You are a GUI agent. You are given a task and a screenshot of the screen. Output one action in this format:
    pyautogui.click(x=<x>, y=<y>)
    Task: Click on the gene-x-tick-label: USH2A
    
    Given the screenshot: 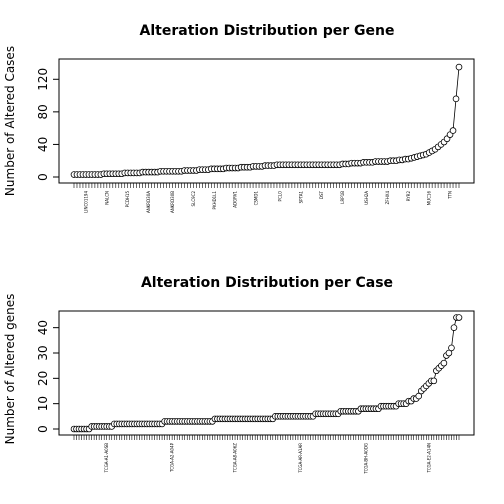 What is the action you would take?
    pyautogui.click(x=366, y=198)
    